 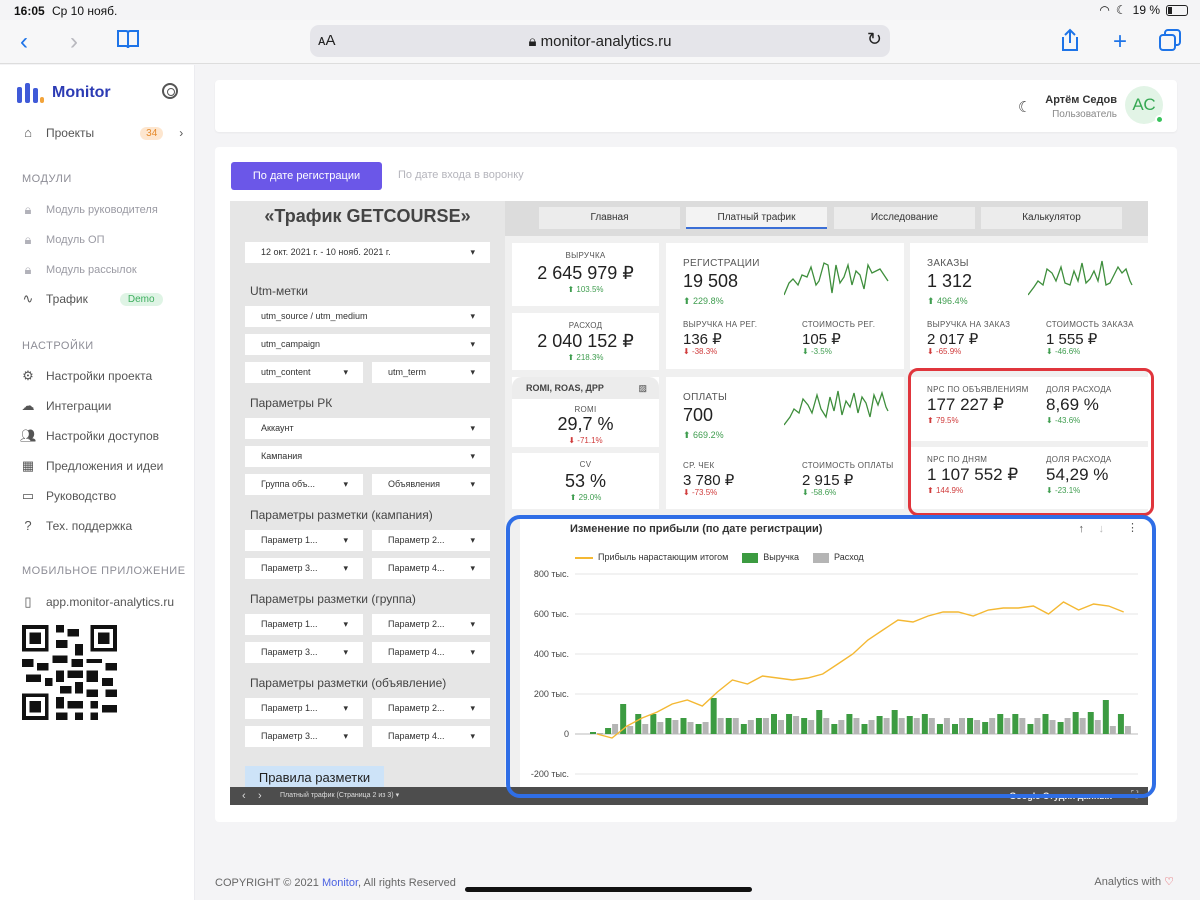 I want to click on sidebar-item-support: ? Тех. поддержка, so click(x=76, y=526).